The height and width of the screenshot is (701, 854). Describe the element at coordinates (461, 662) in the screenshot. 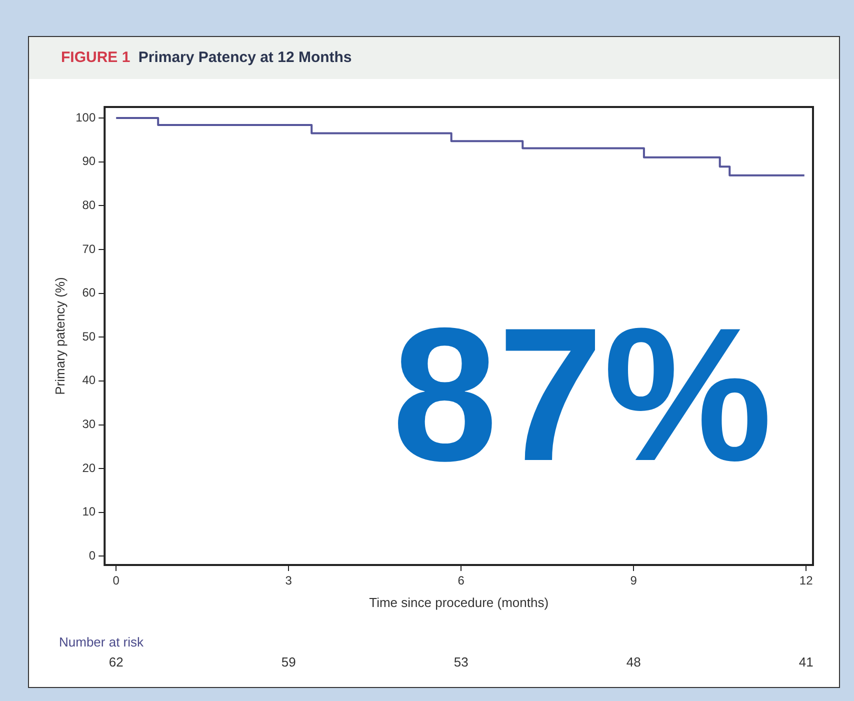

I see `text: 53` at that location.